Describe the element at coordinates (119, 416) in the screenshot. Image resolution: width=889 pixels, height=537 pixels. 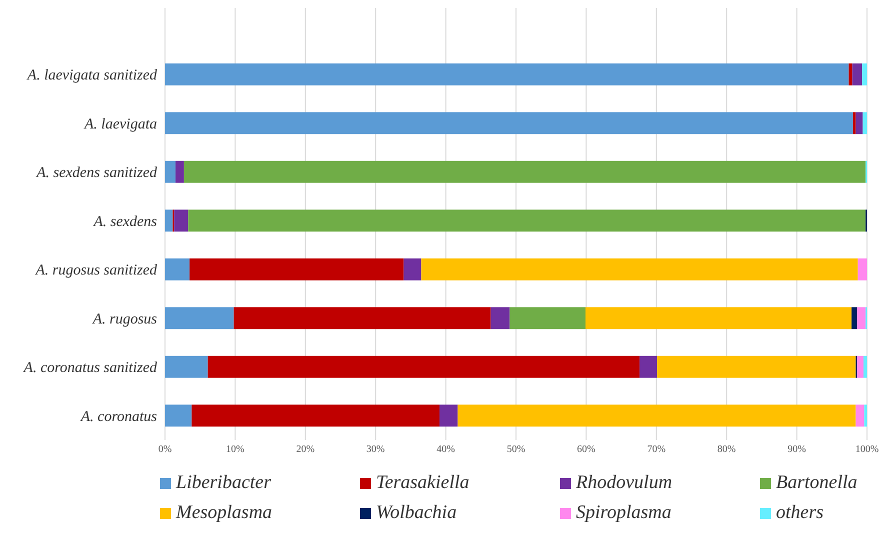
I see `y-tick-label: A. coronatus` at that location.